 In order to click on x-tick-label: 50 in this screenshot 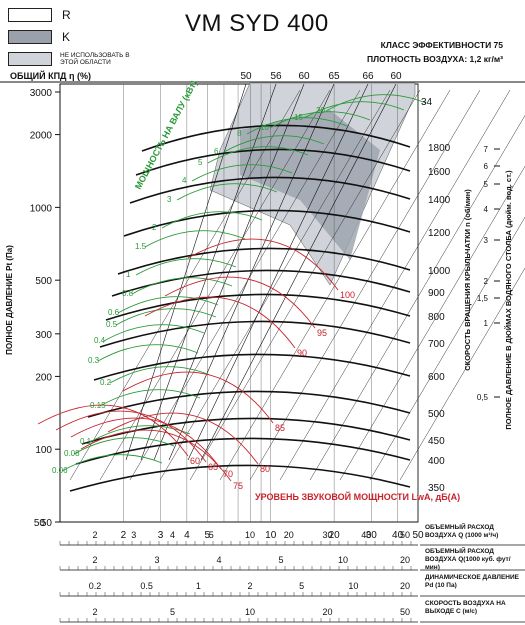, I will do `click(418, 535)`.